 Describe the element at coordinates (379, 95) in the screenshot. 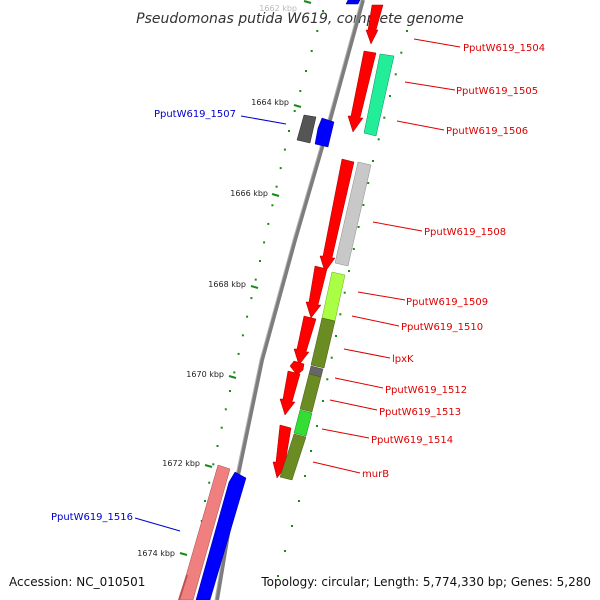

I see `gene-1505-category` at that location.